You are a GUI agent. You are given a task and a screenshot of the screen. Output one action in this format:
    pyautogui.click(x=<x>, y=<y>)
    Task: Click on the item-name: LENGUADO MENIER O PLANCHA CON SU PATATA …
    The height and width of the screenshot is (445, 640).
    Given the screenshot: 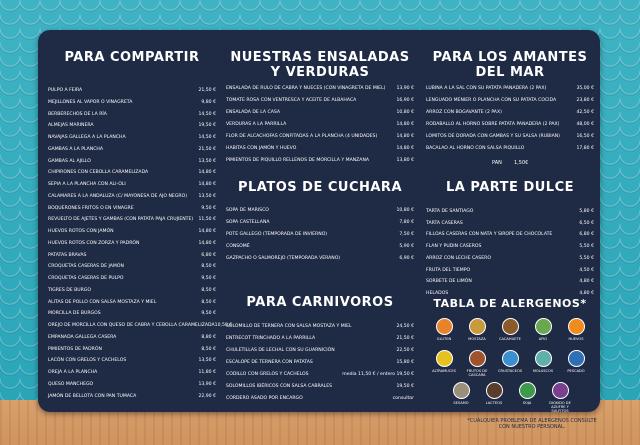 What is the action you would take?
    pyautogui.click(x=491, y=100)
    